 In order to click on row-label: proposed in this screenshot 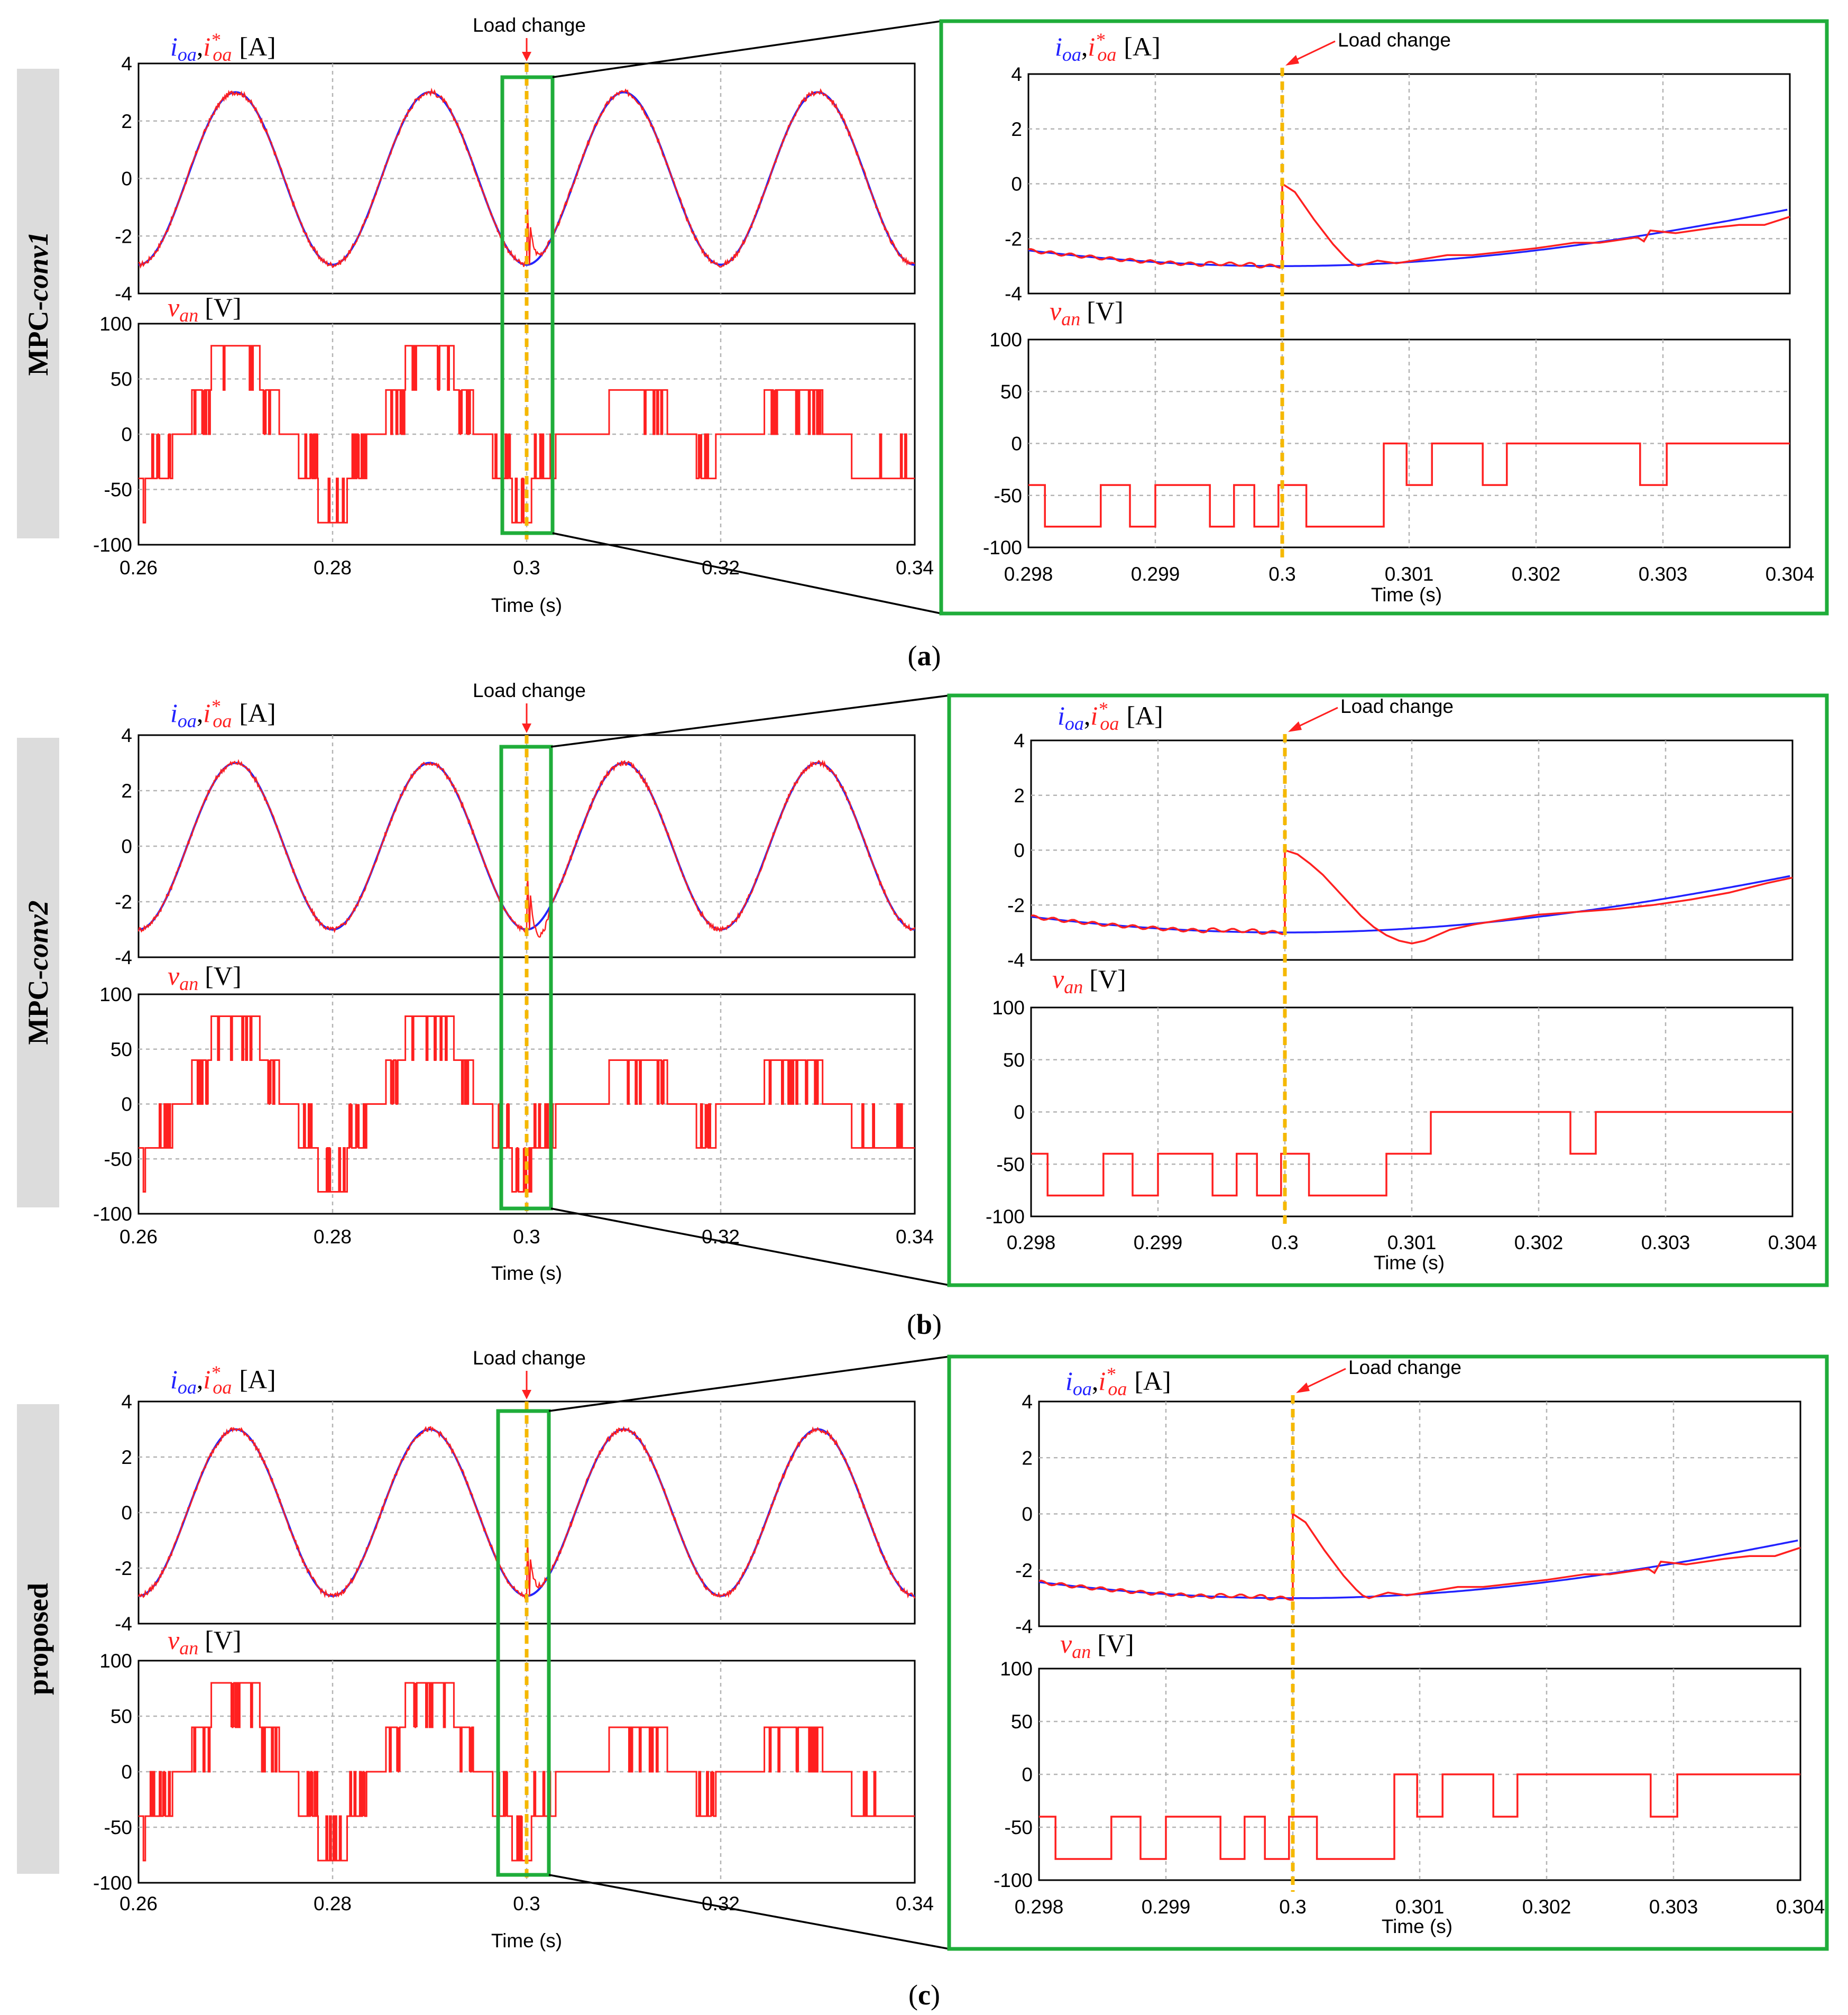, I will do `click(38, 1639)`.